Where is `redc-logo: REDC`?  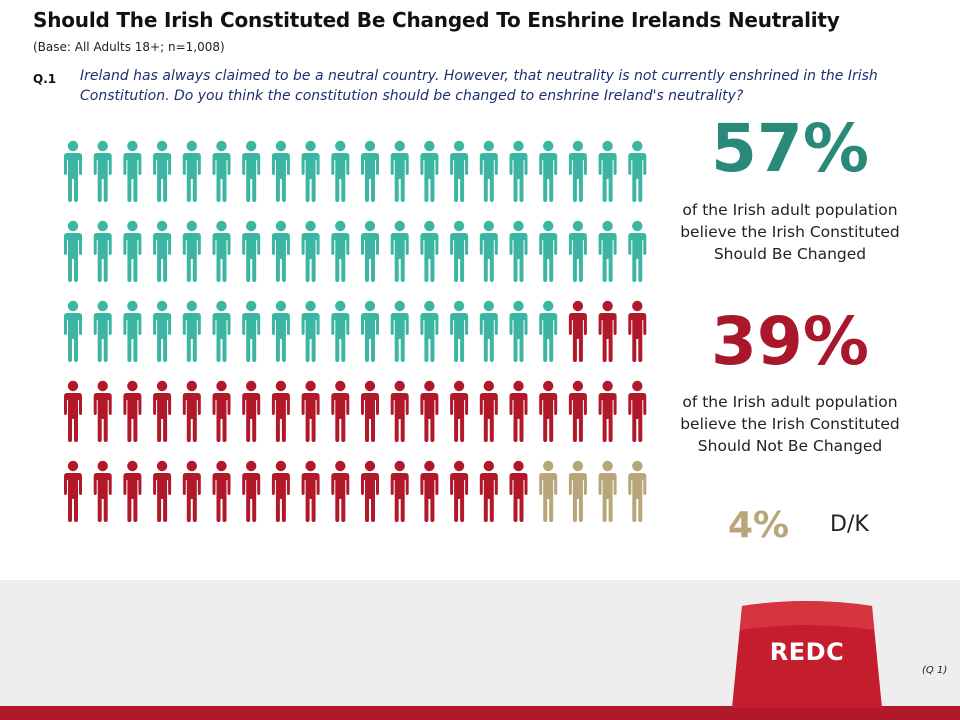
redc-logo: REDC is located at coordinates (807, 654).